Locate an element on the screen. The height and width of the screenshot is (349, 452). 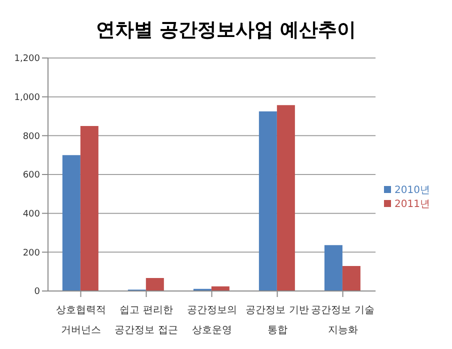
y-tick-label: 800 is located at coordinates (31, 137).